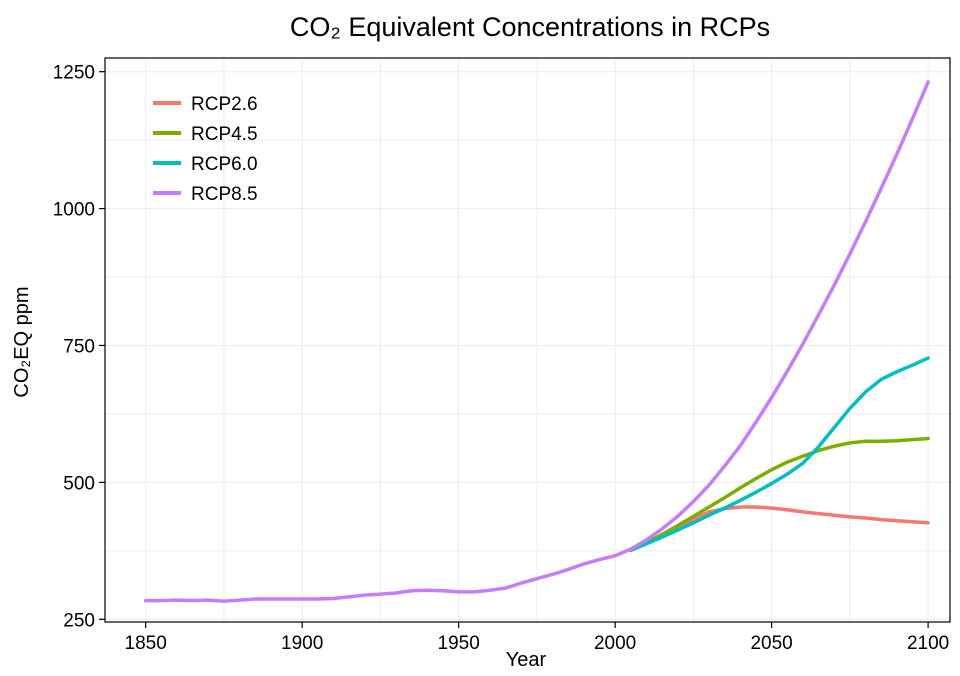  What do you see at coordinates (79, 483) in the screenshot?
I see `y-tick-label: 500` at bounding box center [79, 483].